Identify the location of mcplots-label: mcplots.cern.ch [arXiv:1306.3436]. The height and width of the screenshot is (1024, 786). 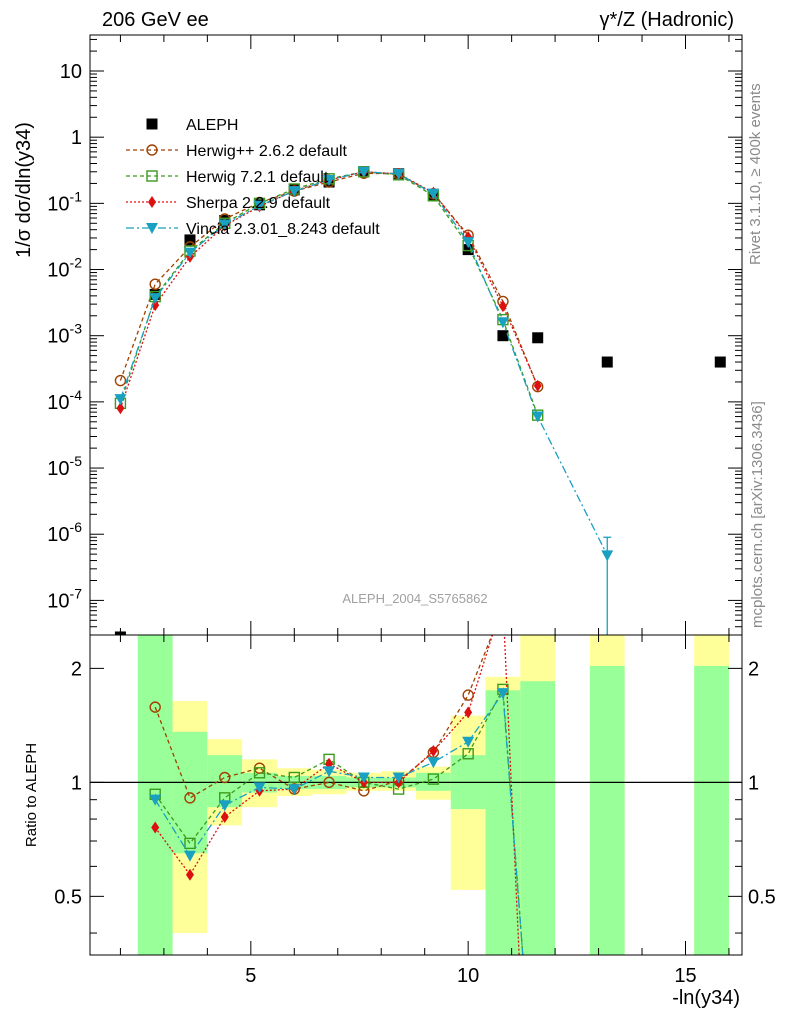
(757, 514).